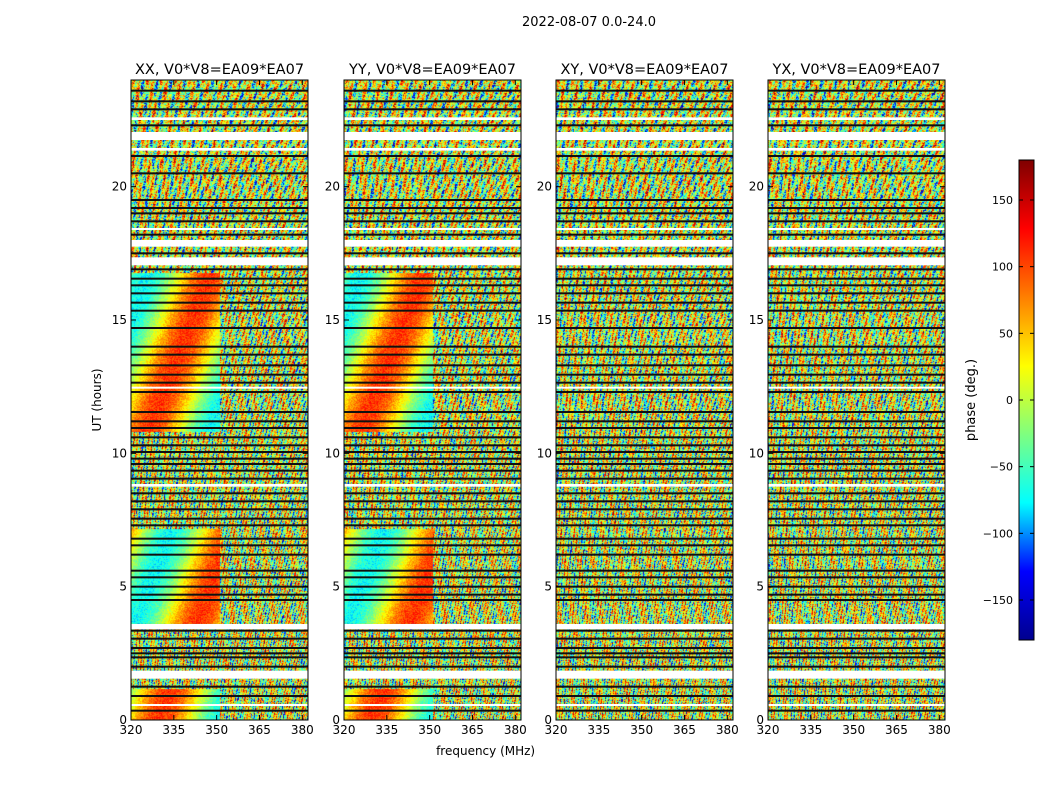 Image resolution: width=1050 pixels, height=804 pixels. I want to click on x-tick-label: 365, so click(472, 730).